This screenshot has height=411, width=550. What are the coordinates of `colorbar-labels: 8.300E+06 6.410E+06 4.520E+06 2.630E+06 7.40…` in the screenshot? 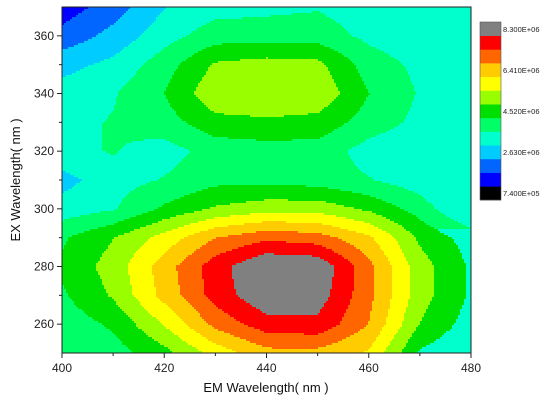 It's located at (521, 111).